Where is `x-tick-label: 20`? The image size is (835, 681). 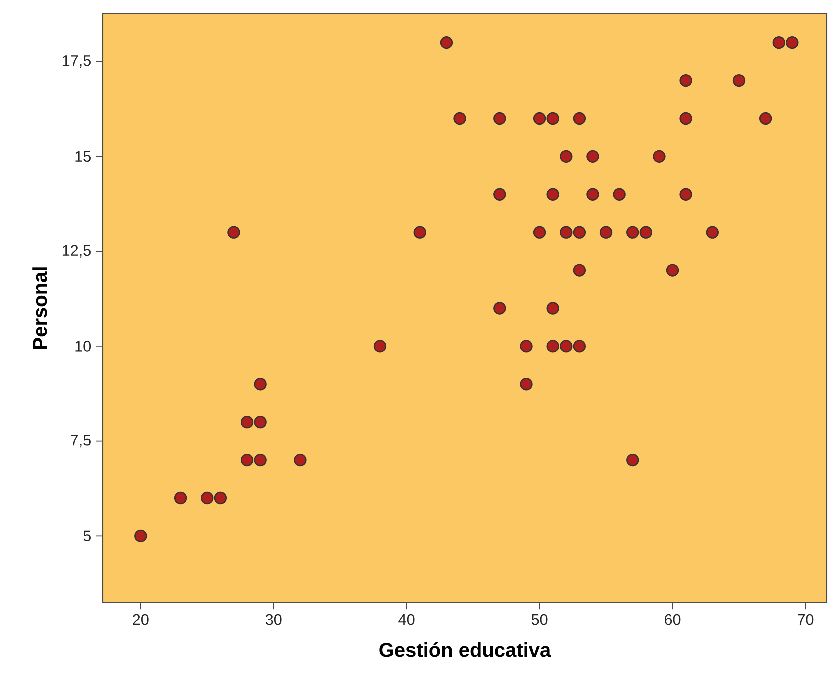
x-tick-label: 20 is located at coordinates (141, 620).